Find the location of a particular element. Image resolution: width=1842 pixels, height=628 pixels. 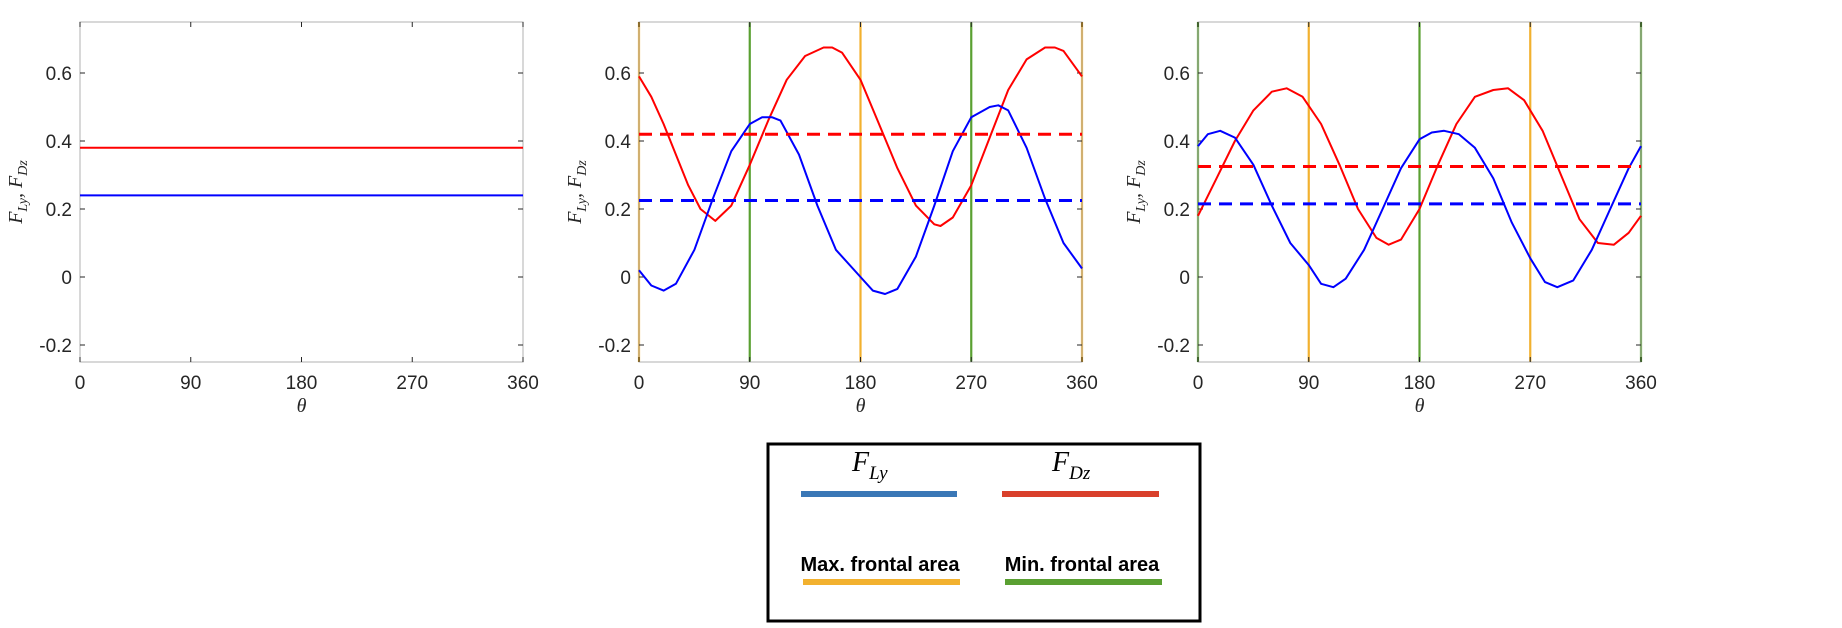

right-y-tick-label-4: 0.6 is located at coordinates (1177, 74).